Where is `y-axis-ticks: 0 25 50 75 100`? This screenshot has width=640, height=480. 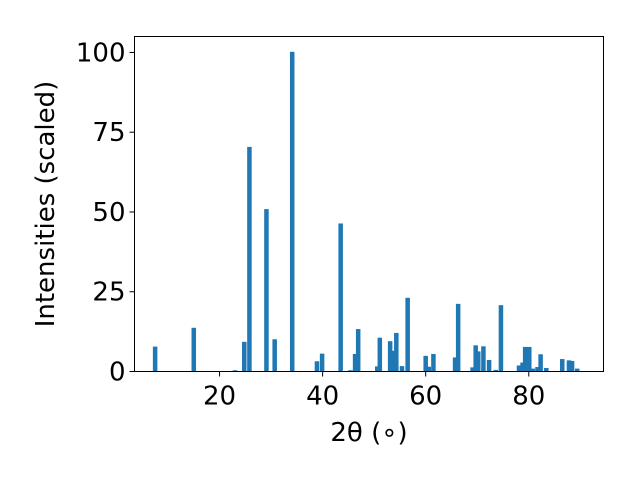 y-axis-ticks: 0 25 50 75 100 is located at coordinates (105, 213).